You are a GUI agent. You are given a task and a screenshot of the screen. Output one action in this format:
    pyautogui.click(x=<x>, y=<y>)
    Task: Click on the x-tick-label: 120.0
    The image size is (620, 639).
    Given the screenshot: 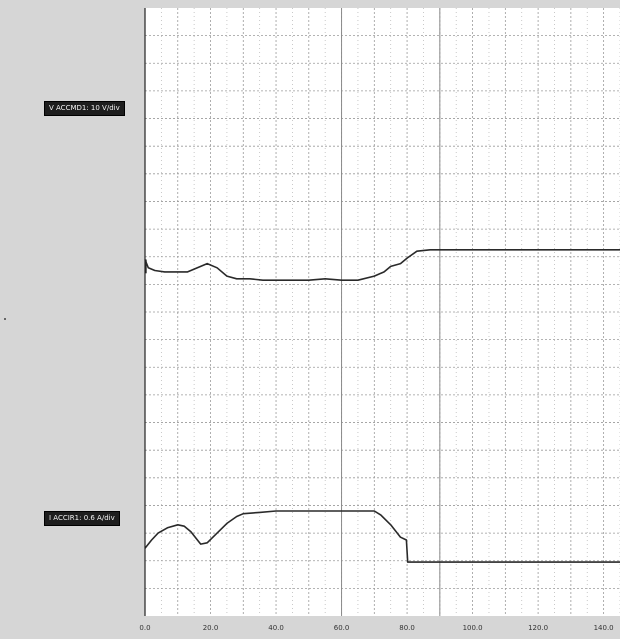 What is the action you would take?
    pyautogui.click(x=538, y=628)
    